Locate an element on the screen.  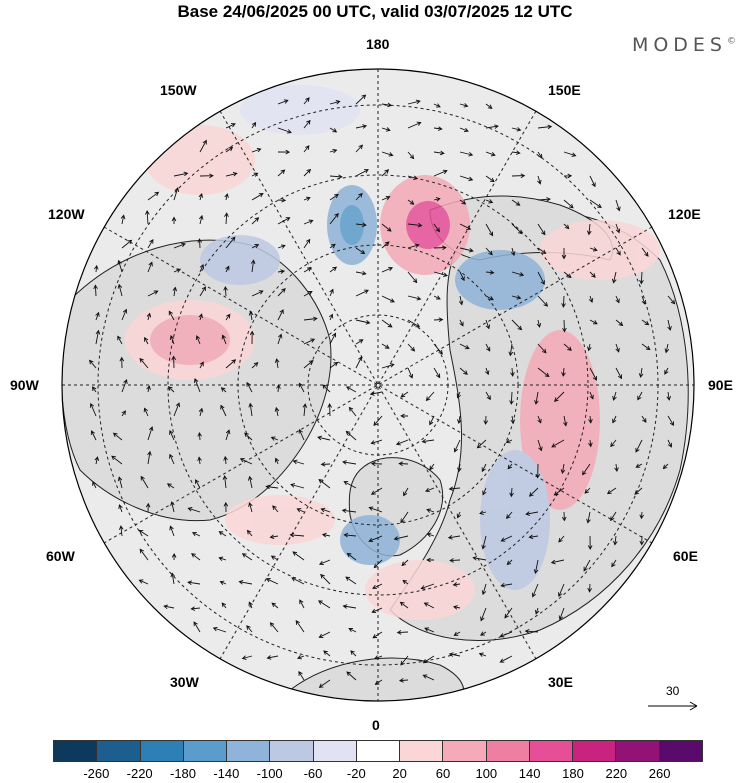
reference-vector-label: 30 is located at coordinates (673, 691).